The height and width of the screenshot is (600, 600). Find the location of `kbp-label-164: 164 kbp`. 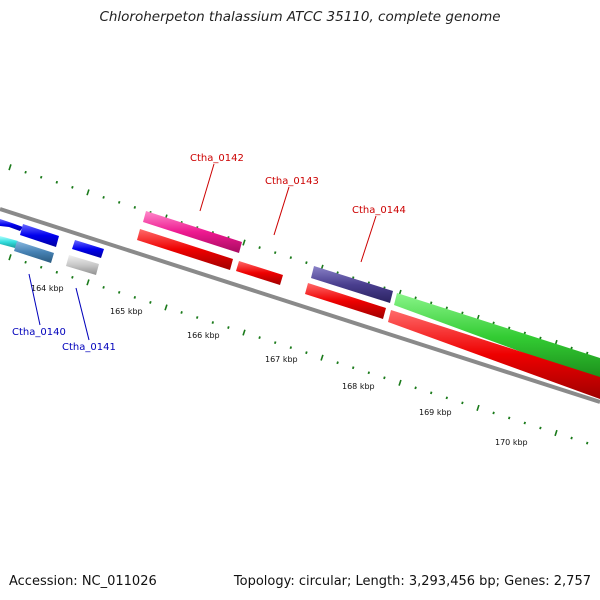

kbp-label-164: 164 kbp is located at coordinates (47, 288).